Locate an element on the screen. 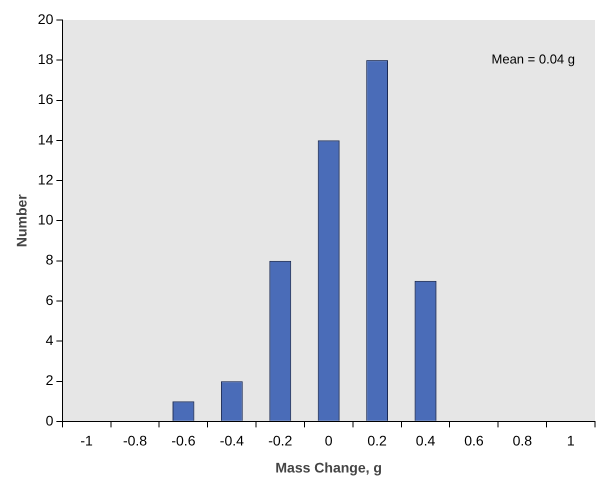 This screenshot has height=491, width=603. annotation: Mean = 0.04 g is located at coordinates (533, 59).